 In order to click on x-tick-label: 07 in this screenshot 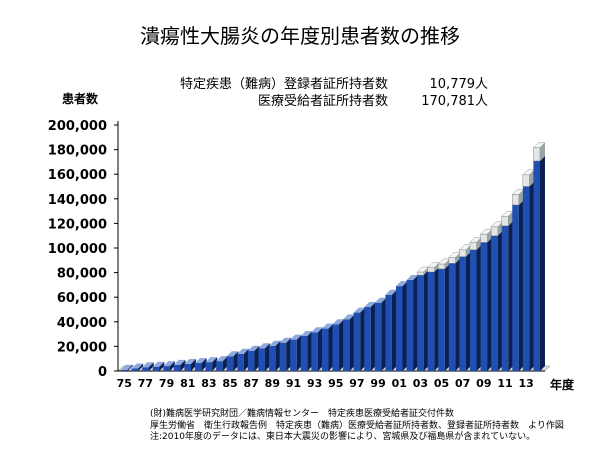, I will do `click(462, 383)`.